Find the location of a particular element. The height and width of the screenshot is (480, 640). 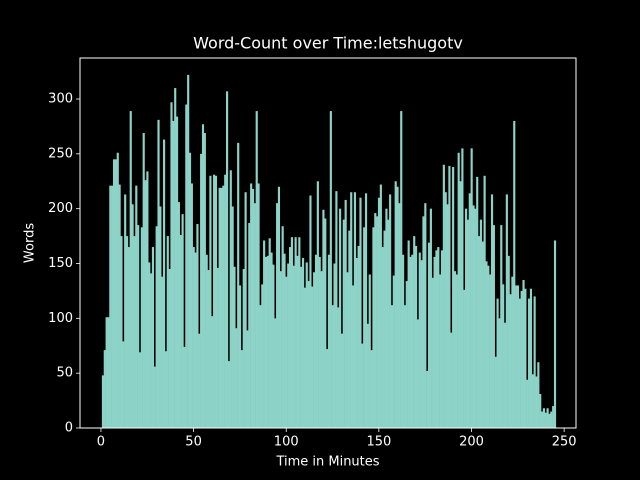

y-tick-label: 0 is located at coordinates (69, 428).